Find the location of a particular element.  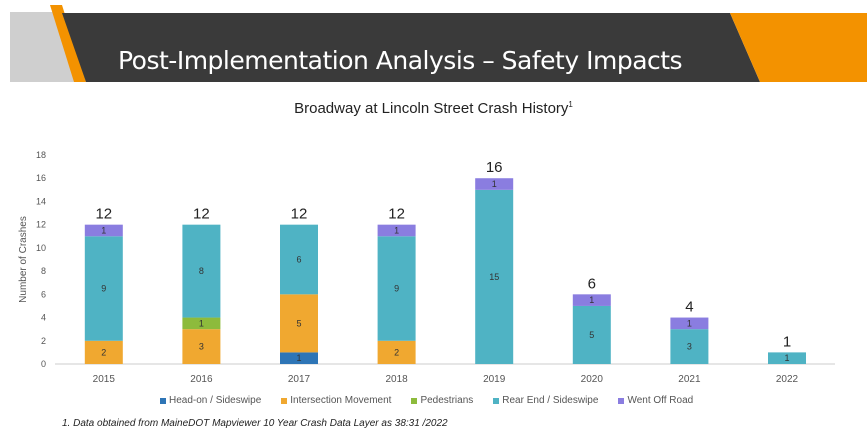

y-tick-label: 10 is located at coordinates (41, 248).